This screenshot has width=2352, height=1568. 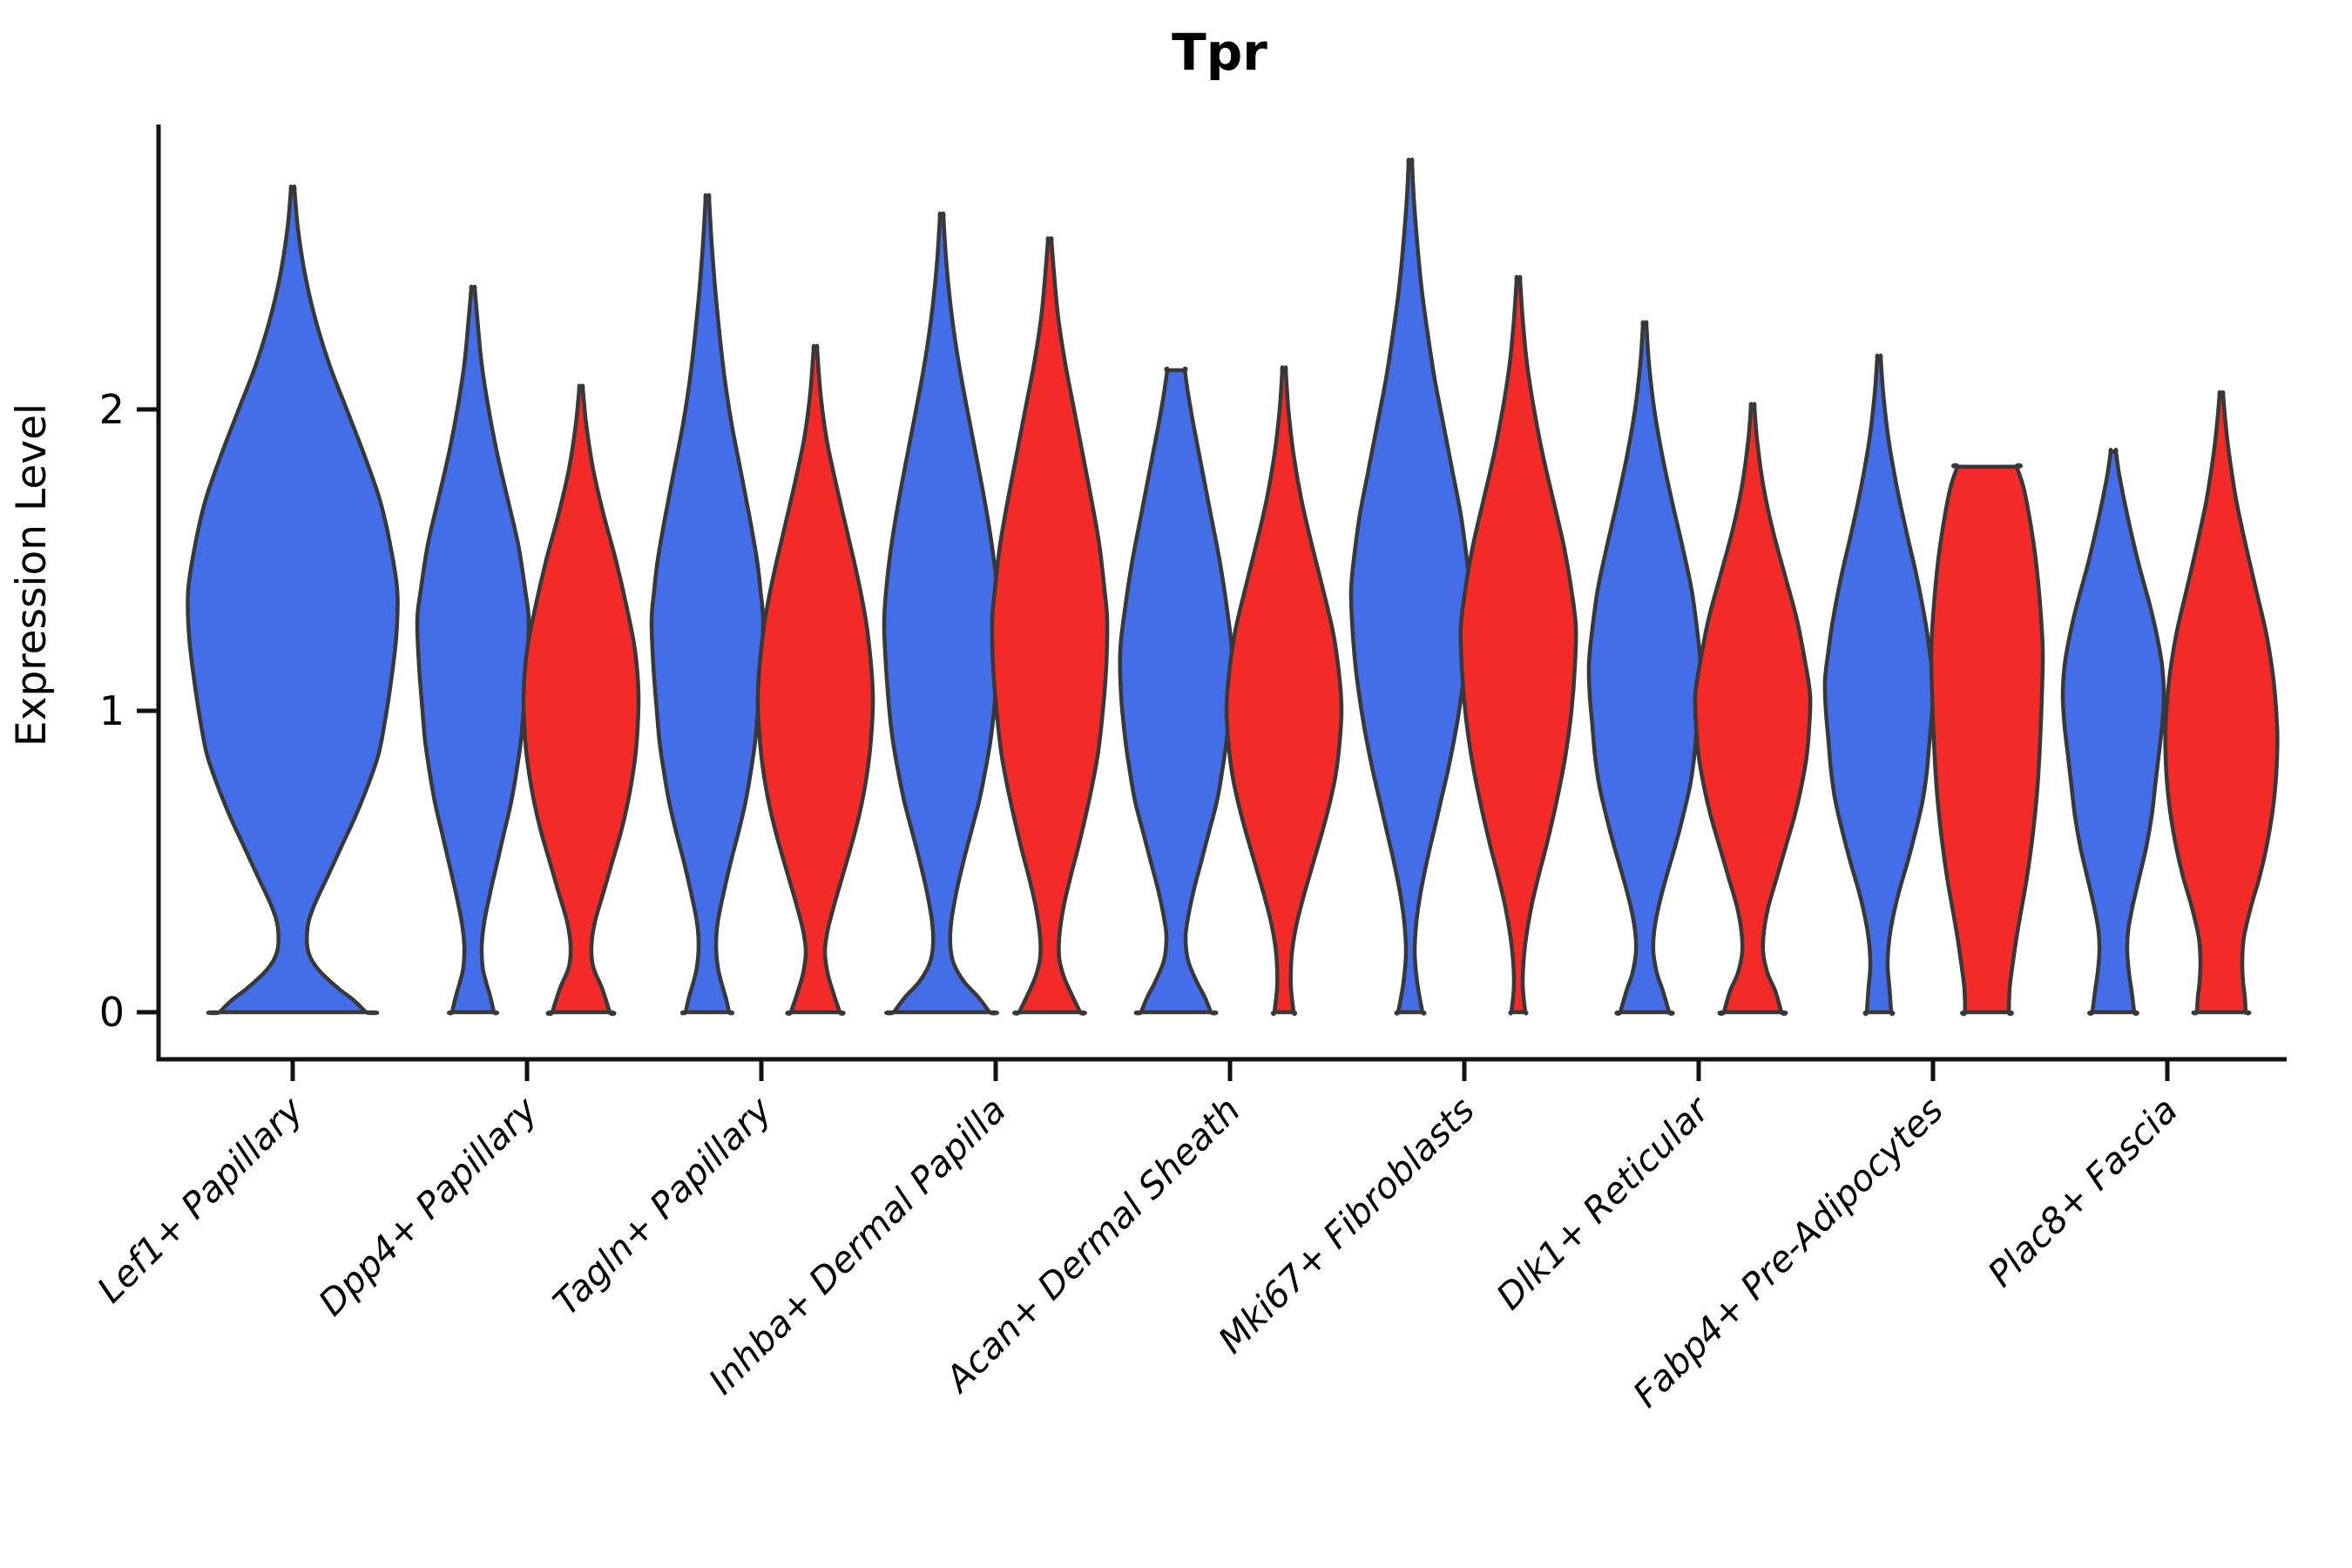 What do you see at coordinates (1987, 740) in the screenshot?
I see `violin-fabp4-pre-adipocytes-red` at bounding box center [1987, 740].